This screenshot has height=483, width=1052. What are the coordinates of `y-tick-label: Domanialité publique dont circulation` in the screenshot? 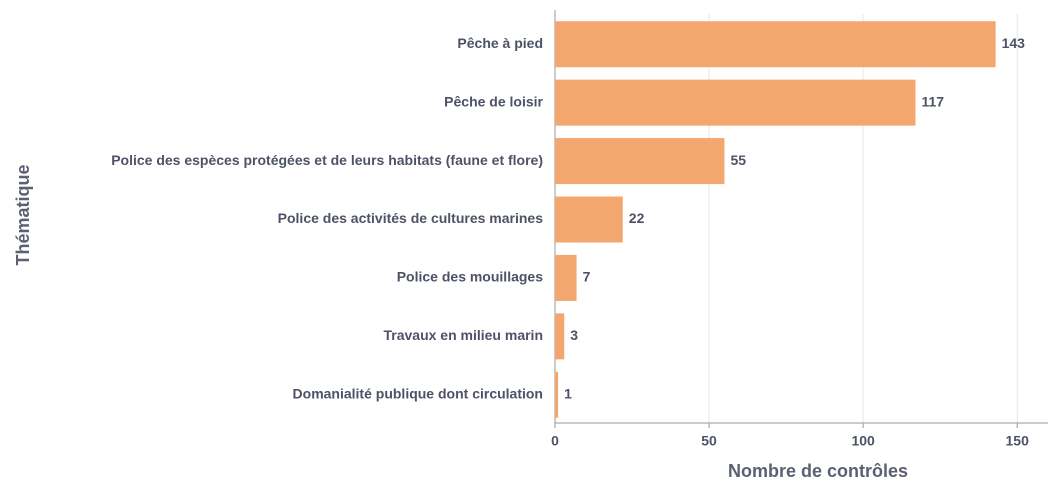 It's located at (418, 393).